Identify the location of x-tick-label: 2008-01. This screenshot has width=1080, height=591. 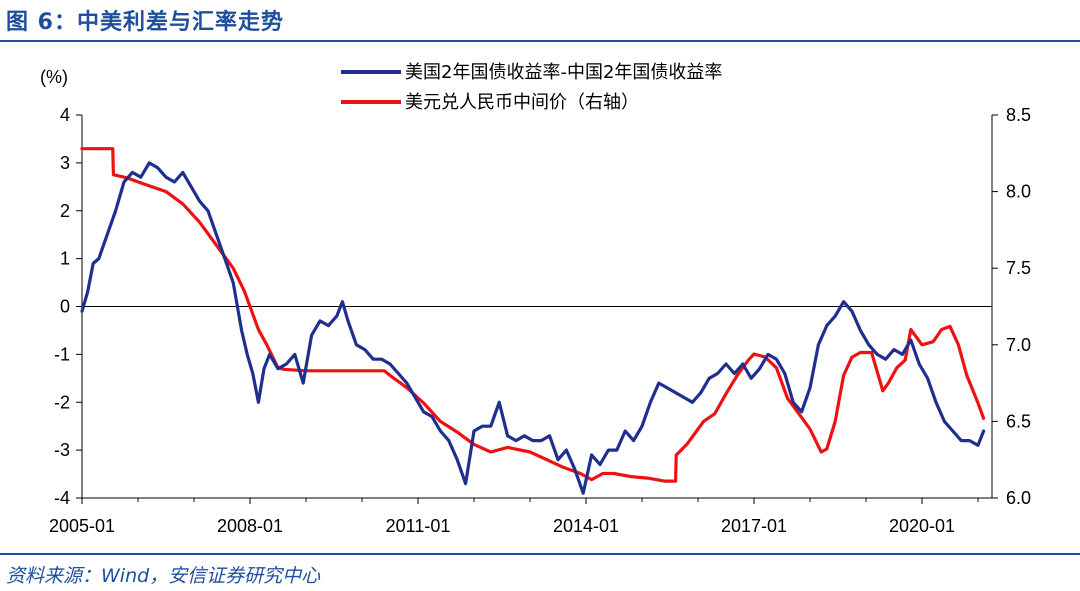
(250, 526).